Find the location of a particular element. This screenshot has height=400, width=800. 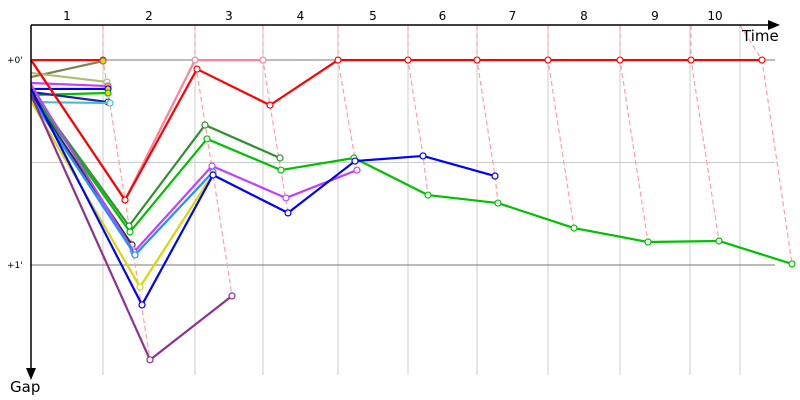

lap-label: 6 is located at coordinates (443, 16).